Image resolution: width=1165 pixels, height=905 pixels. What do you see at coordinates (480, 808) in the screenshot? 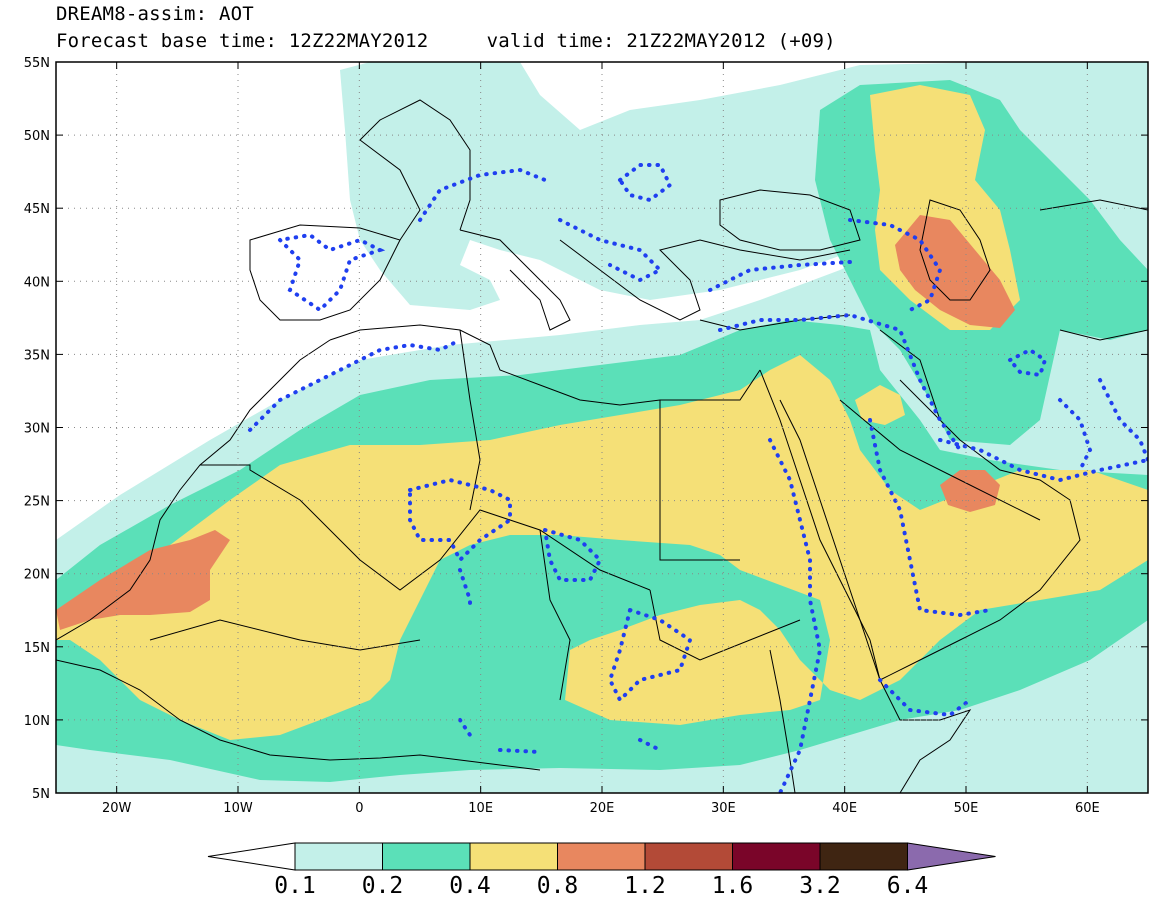
I see `lon-tick-label: 10E` at bounding box center [480, 808].